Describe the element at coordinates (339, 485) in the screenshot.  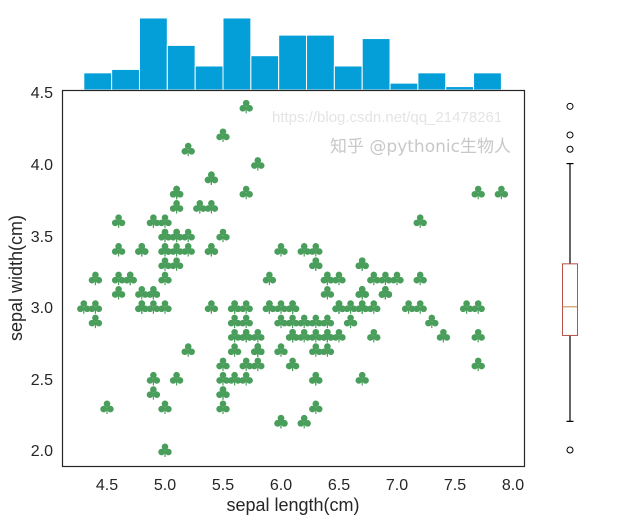
I see `x-tick-label: 6.5` at that location.